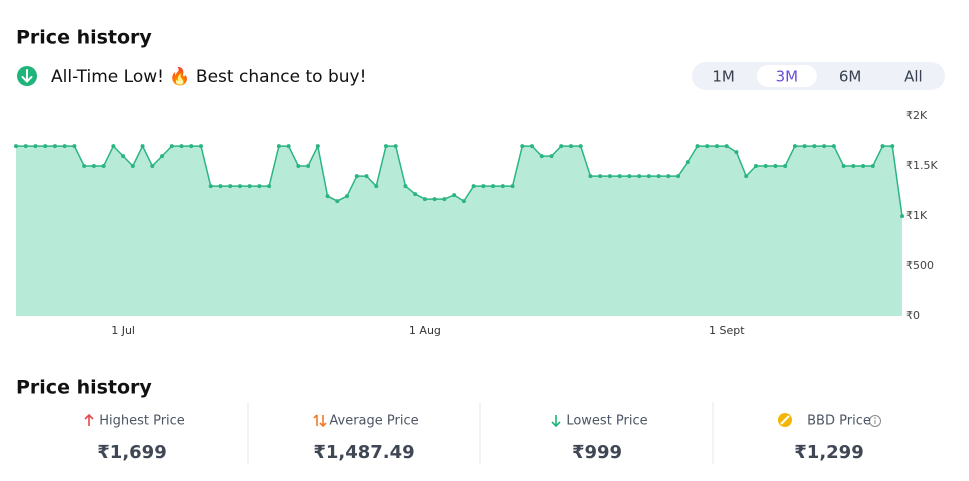 Image resolution: width=969 pixels, height=481 pixels. Describe the element at coordinates (84, 38) in the screenshot. I see `page-title: Price history` at that location.